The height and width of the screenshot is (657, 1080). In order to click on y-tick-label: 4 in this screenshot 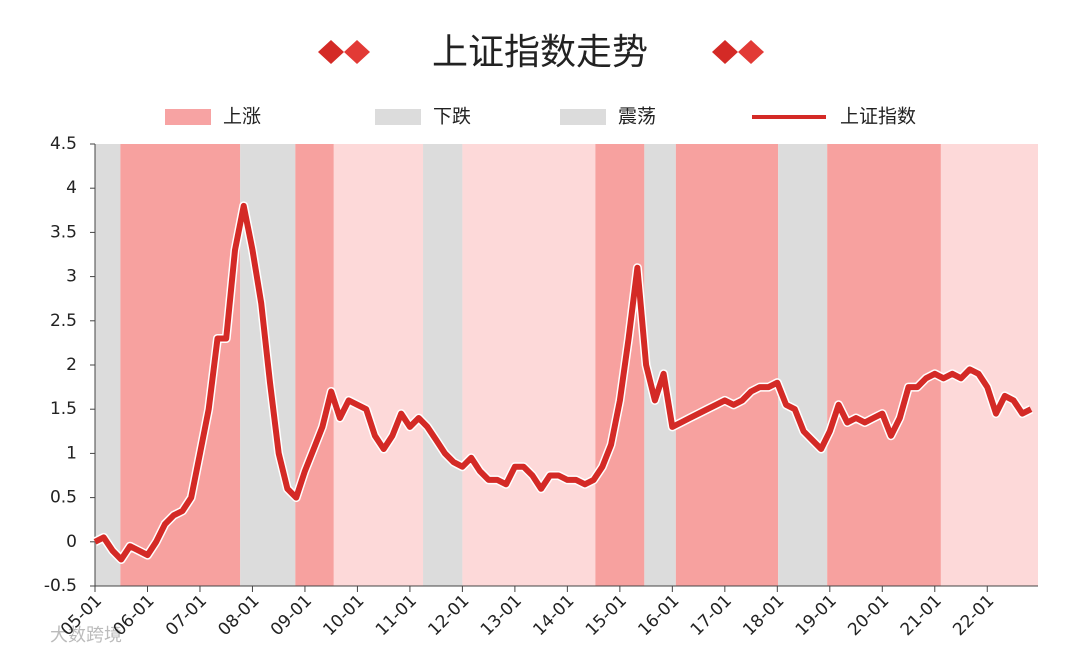, I will do `click(71, 188)`.